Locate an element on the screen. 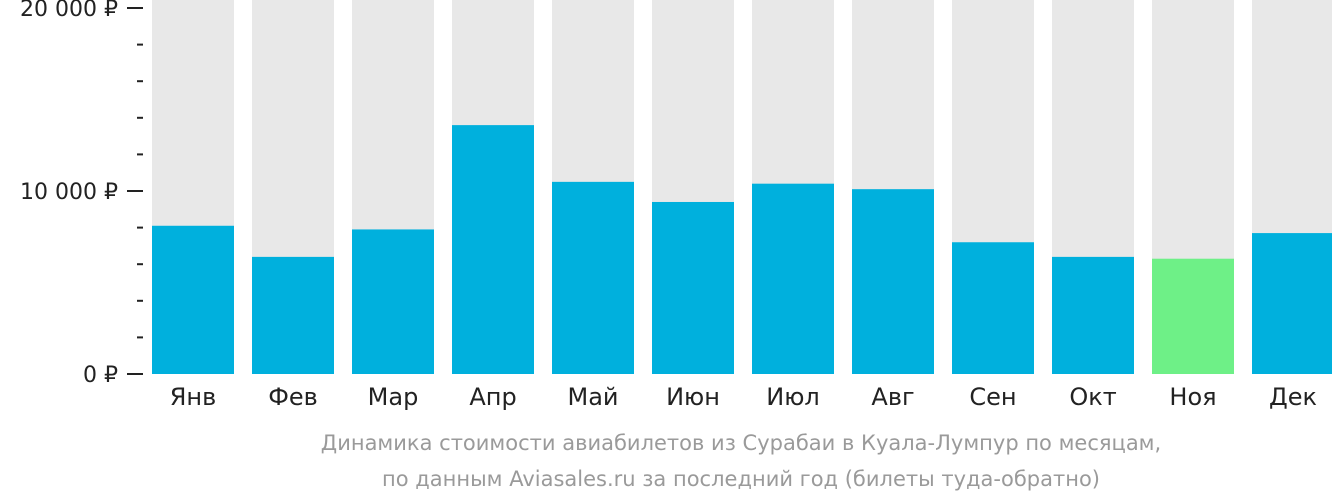 Image resolution: width=1332 pixels, height=502 pixels. x-tick-label: Янв is located at coordinates (193, 397).